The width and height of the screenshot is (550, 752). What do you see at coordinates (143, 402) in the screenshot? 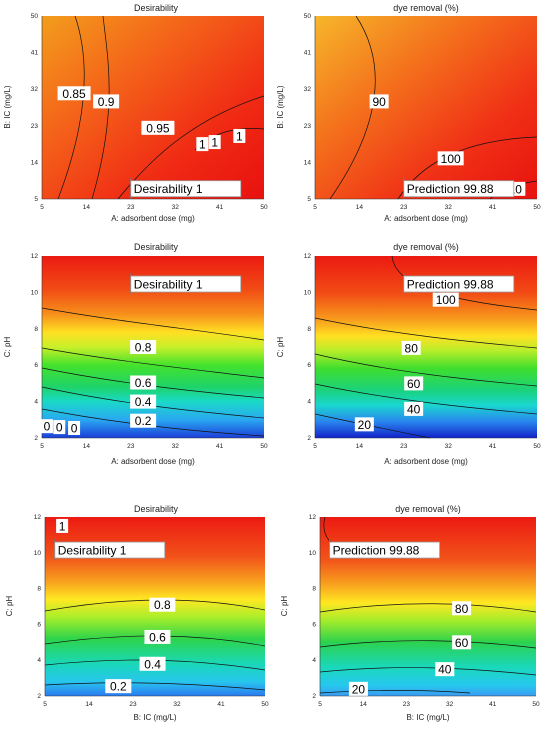
I see `contour-label: 0.4` at bounding box center [143, 402].